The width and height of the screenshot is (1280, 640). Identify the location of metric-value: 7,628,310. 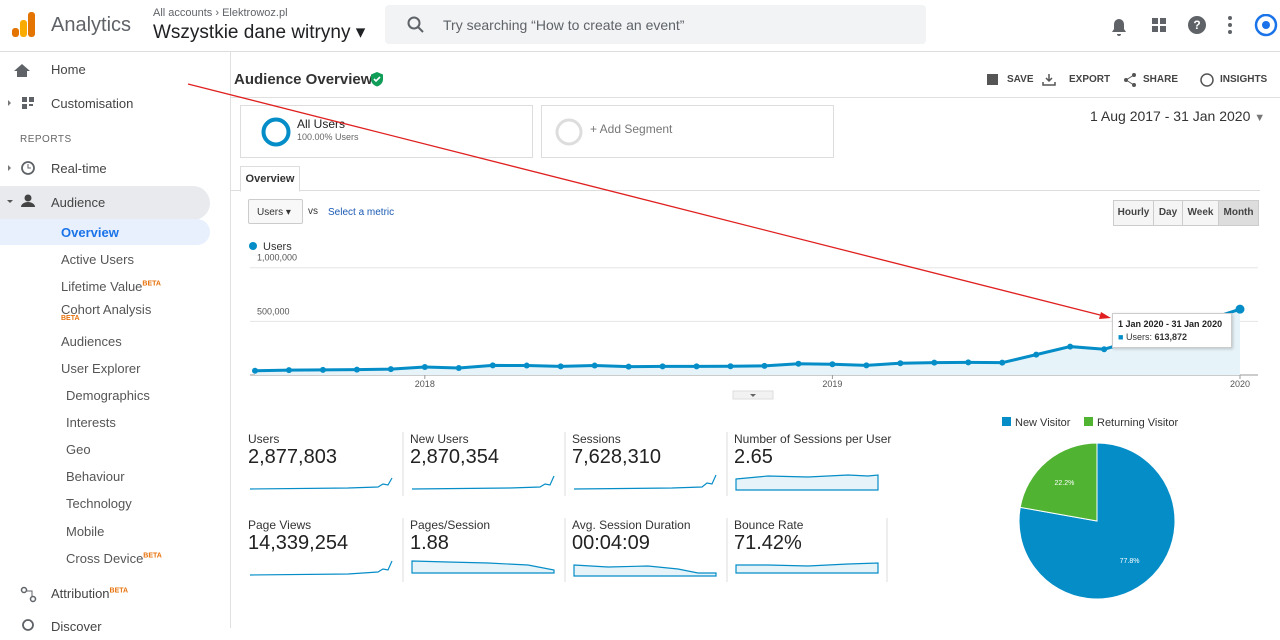
(616, 457).